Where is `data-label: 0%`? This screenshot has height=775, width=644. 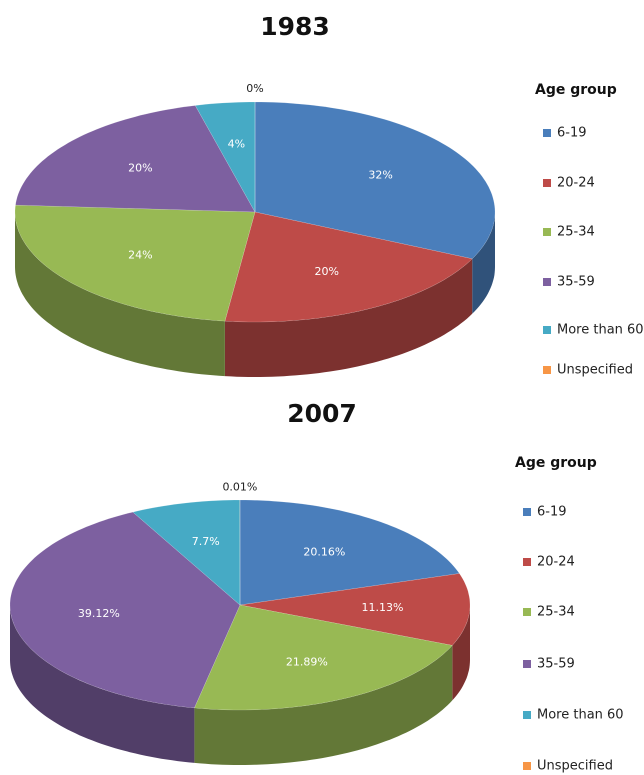 data-label: 0% is located at coordinates (254, 88).